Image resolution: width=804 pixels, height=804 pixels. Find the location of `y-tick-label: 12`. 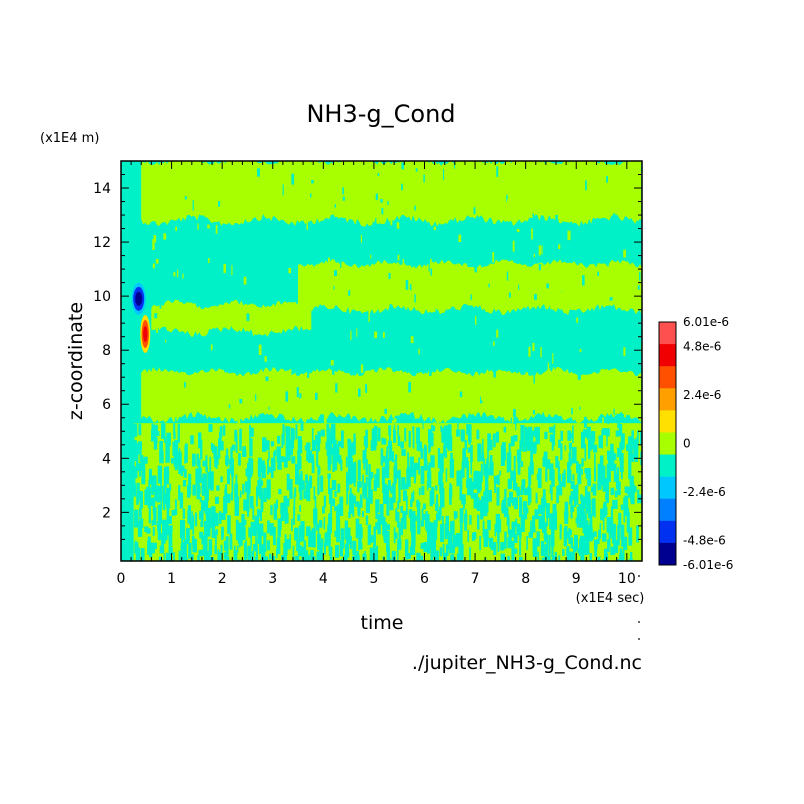

y-tick-label: 12 is located at coordinates (102, 243).